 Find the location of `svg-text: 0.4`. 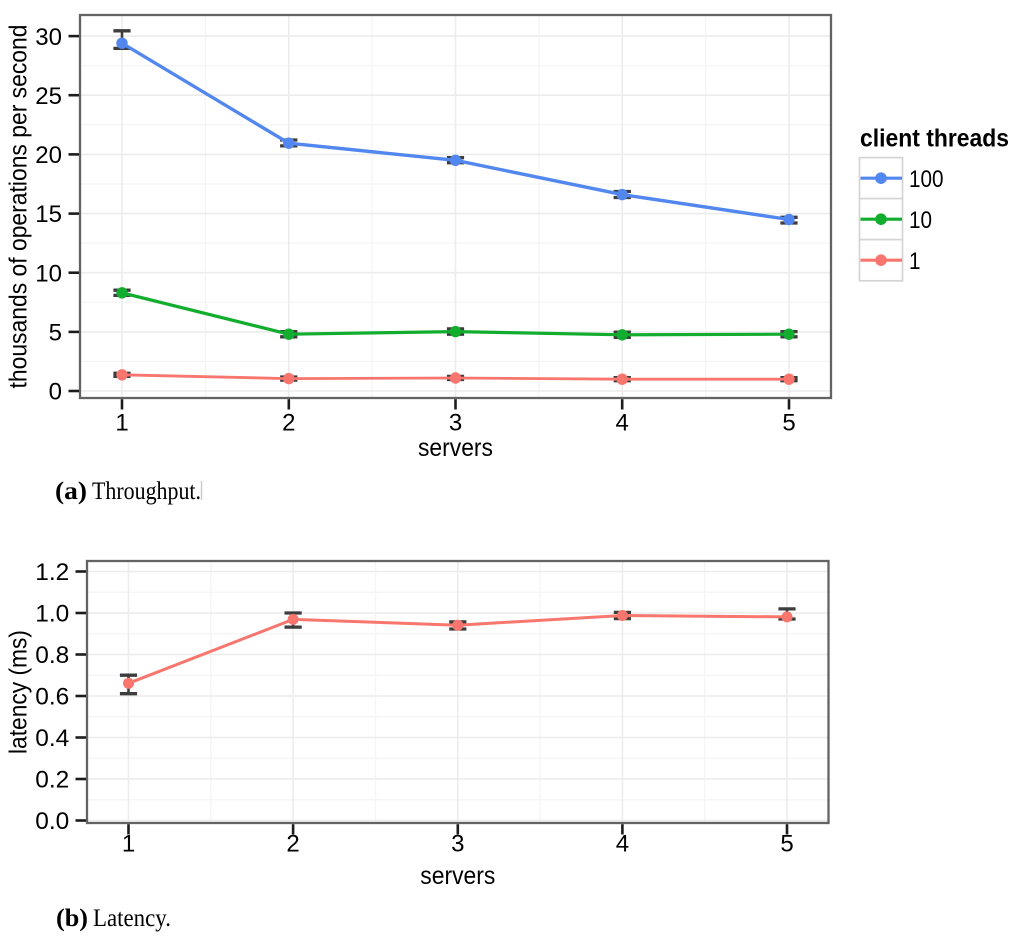

svg-text: 0.4 is located at coordinates (52, 738).